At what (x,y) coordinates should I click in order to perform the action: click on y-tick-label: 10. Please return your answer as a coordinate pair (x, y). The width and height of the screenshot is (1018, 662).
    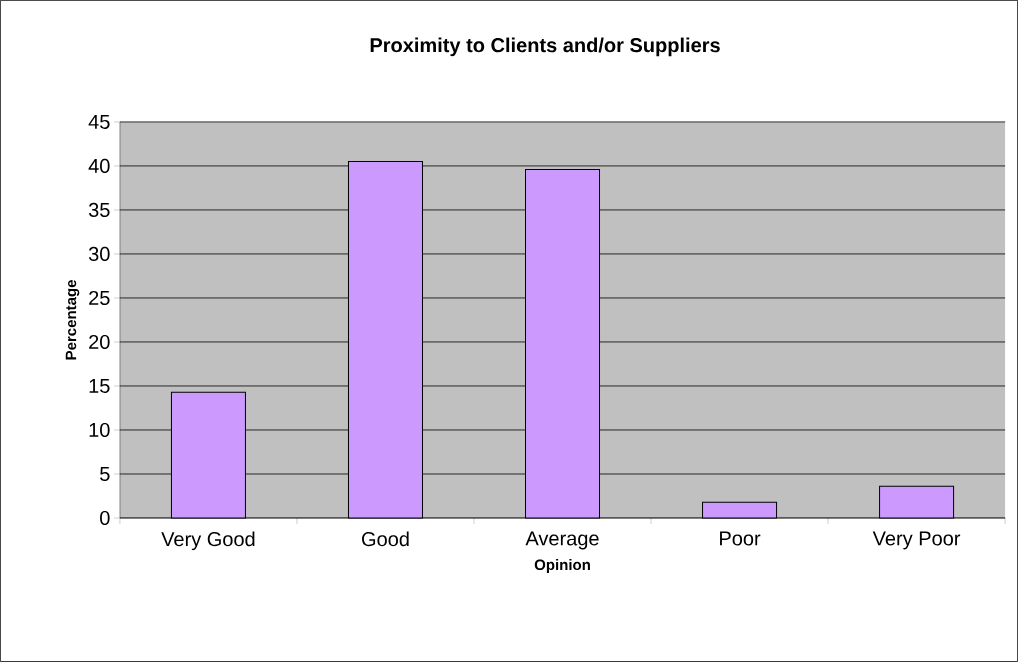
    Looking at the image, I should click on (99, 430).